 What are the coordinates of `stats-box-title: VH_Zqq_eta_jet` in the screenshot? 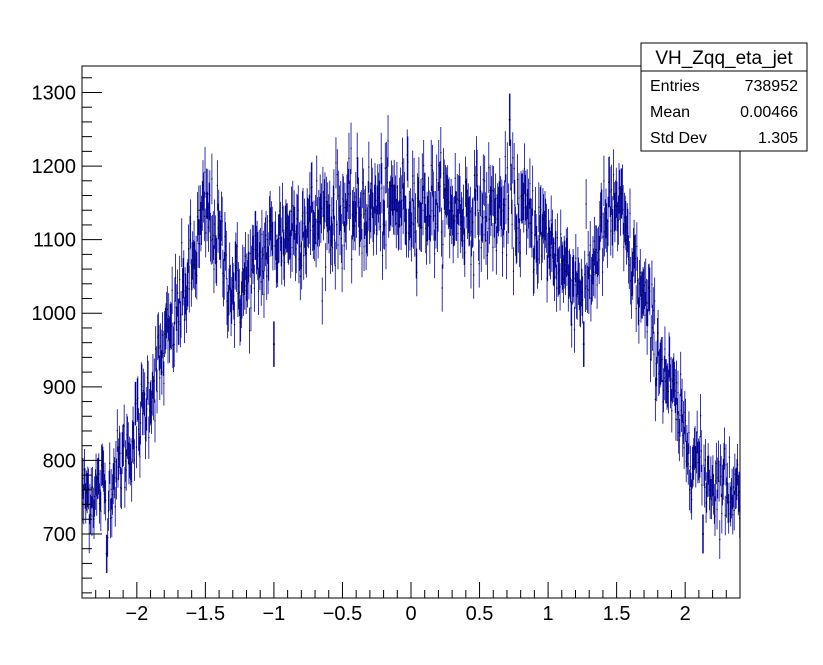 It's located at (724, 58).